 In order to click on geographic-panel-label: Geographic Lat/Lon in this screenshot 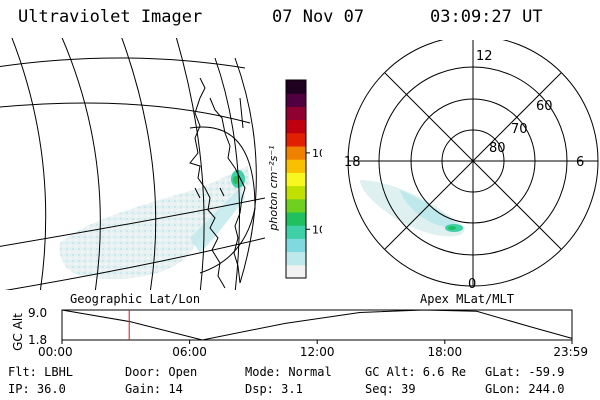, I will do `click(135, 299)`.